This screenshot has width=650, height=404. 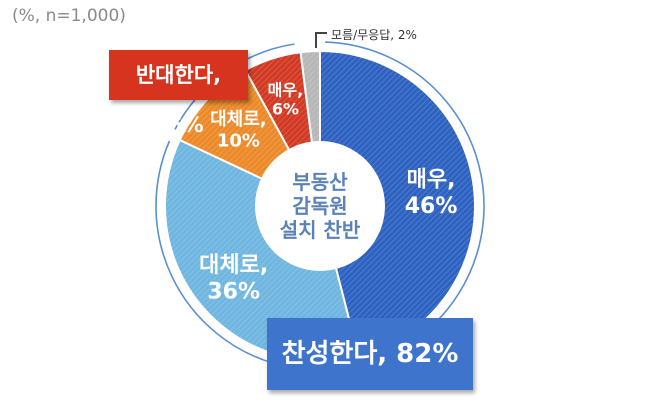 What do you see at coordinates (233, 278) in the screenshot?
I see `slice-label-2: 대체로, 36%` at bounding box center [233, 278].